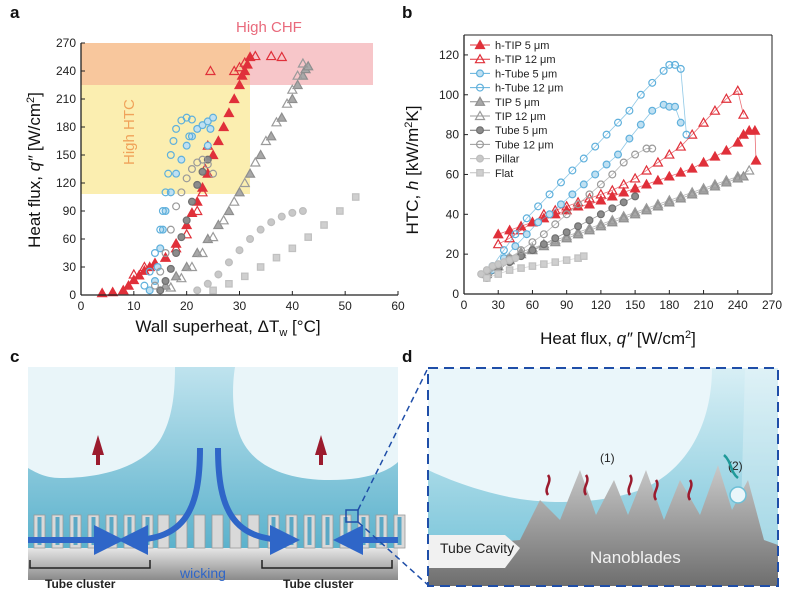 The width and height of the screenshot is (800, 600). I want to click on y-tick-label: 60, so click(453, 174).